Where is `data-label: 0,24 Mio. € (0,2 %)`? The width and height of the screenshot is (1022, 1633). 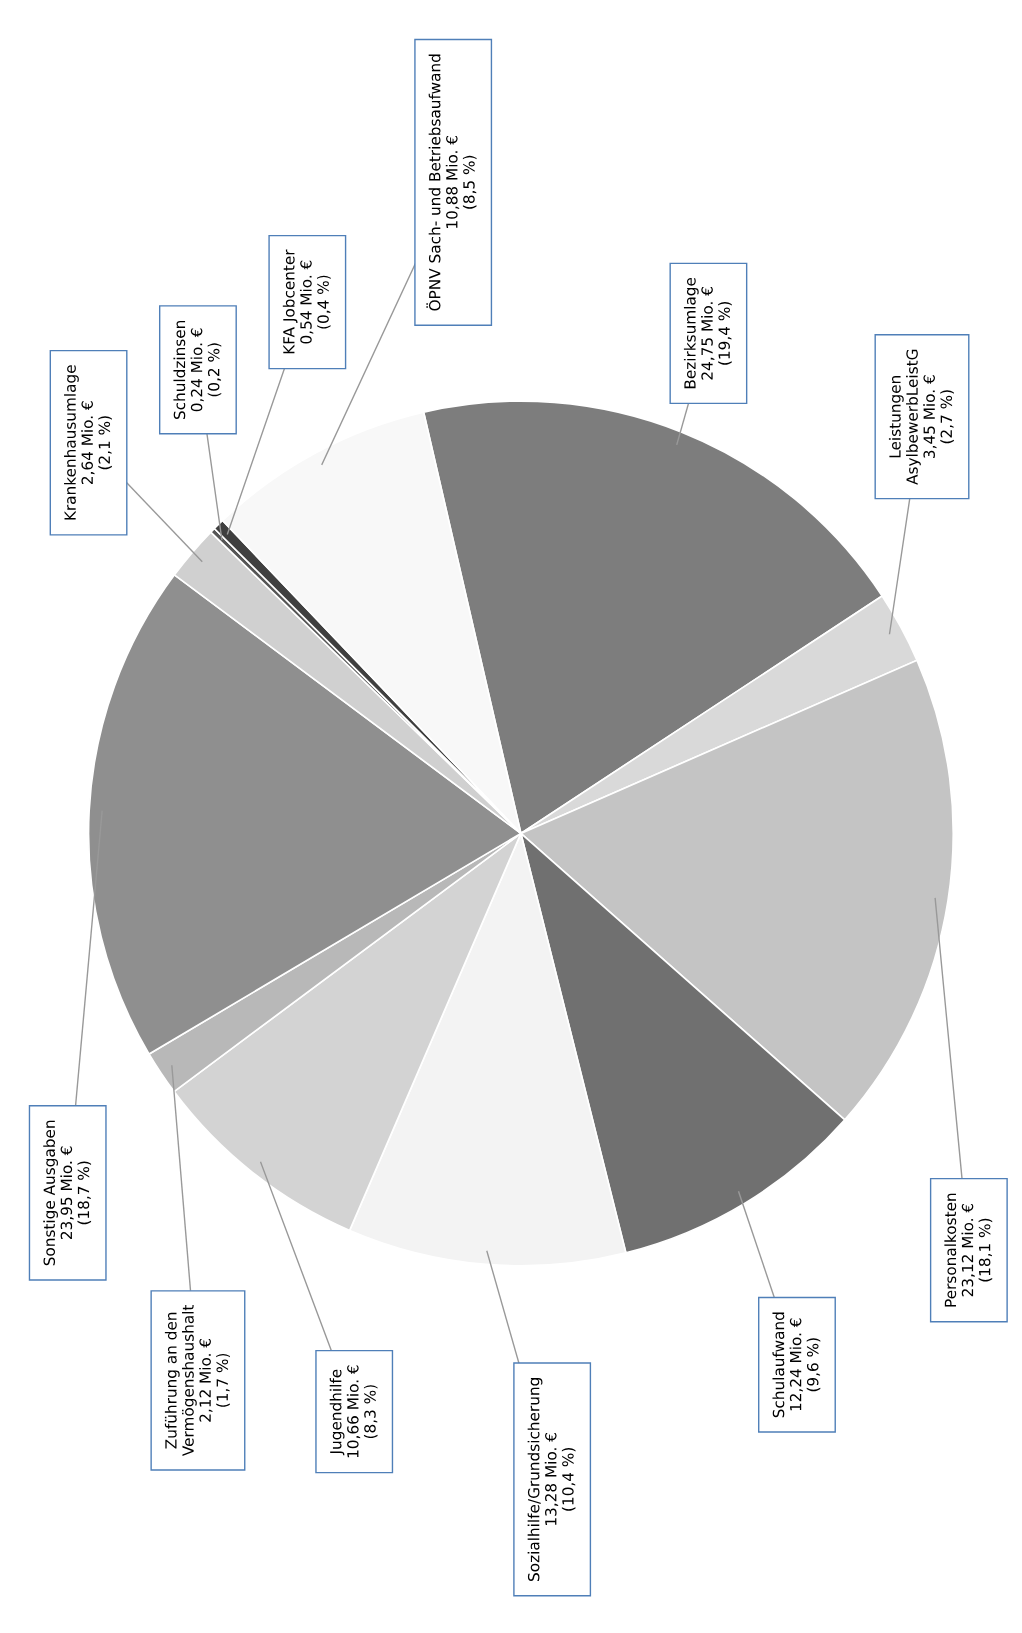
data-label: 0,24 Mio. € (0,2 %) is located at coordinates (206, 370).